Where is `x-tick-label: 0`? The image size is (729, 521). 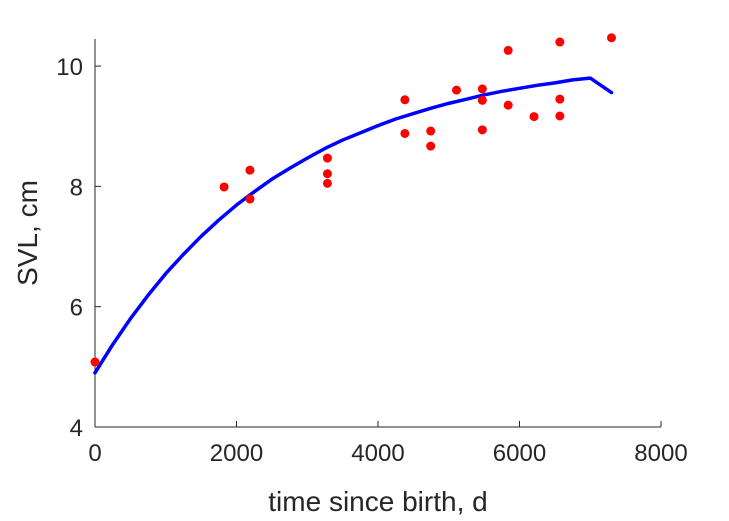 x-tick-label: 0 is located at coordinates (94, 453).